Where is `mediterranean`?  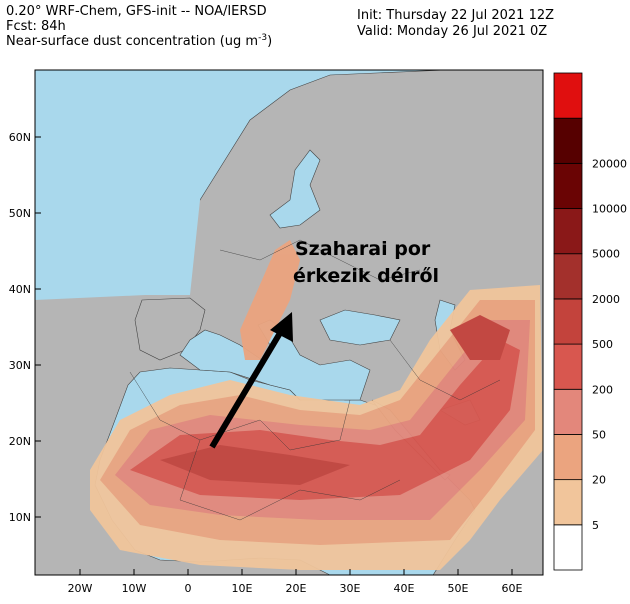
mediterranean is located at coordinates (275, 360).